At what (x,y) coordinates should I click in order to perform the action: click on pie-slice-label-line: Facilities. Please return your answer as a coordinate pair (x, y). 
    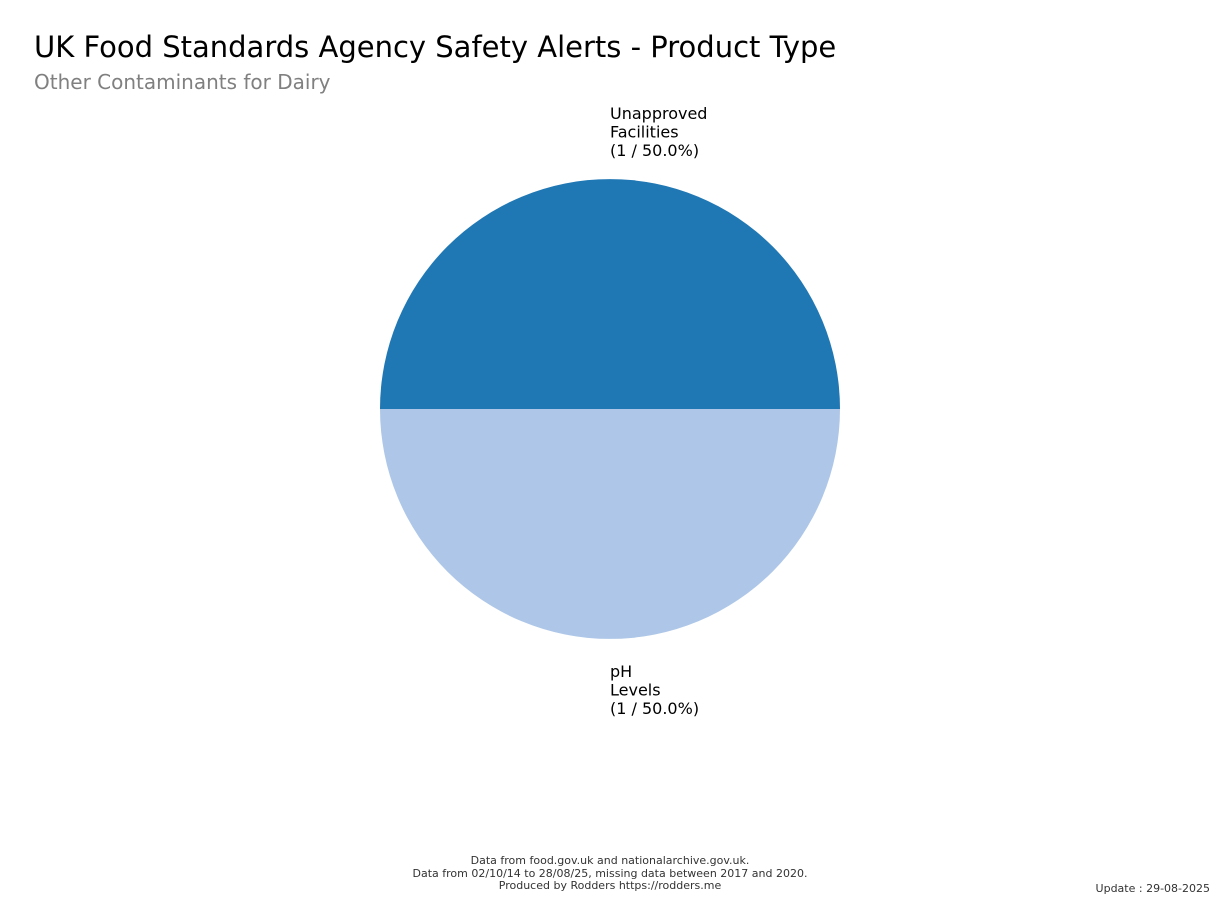
    Looking at the image, I should click on (644, 132).